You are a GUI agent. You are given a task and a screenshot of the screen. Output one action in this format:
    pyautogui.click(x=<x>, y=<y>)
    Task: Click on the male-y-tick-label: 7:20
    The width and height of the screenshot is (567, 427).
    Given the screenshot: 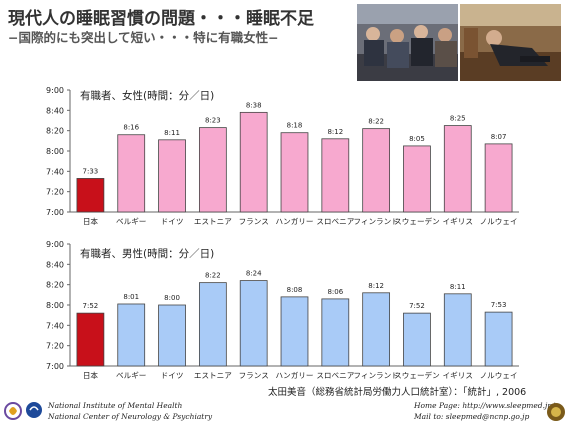 What is the action you would take?
    pyautogui.click(x=55, y=346)
    